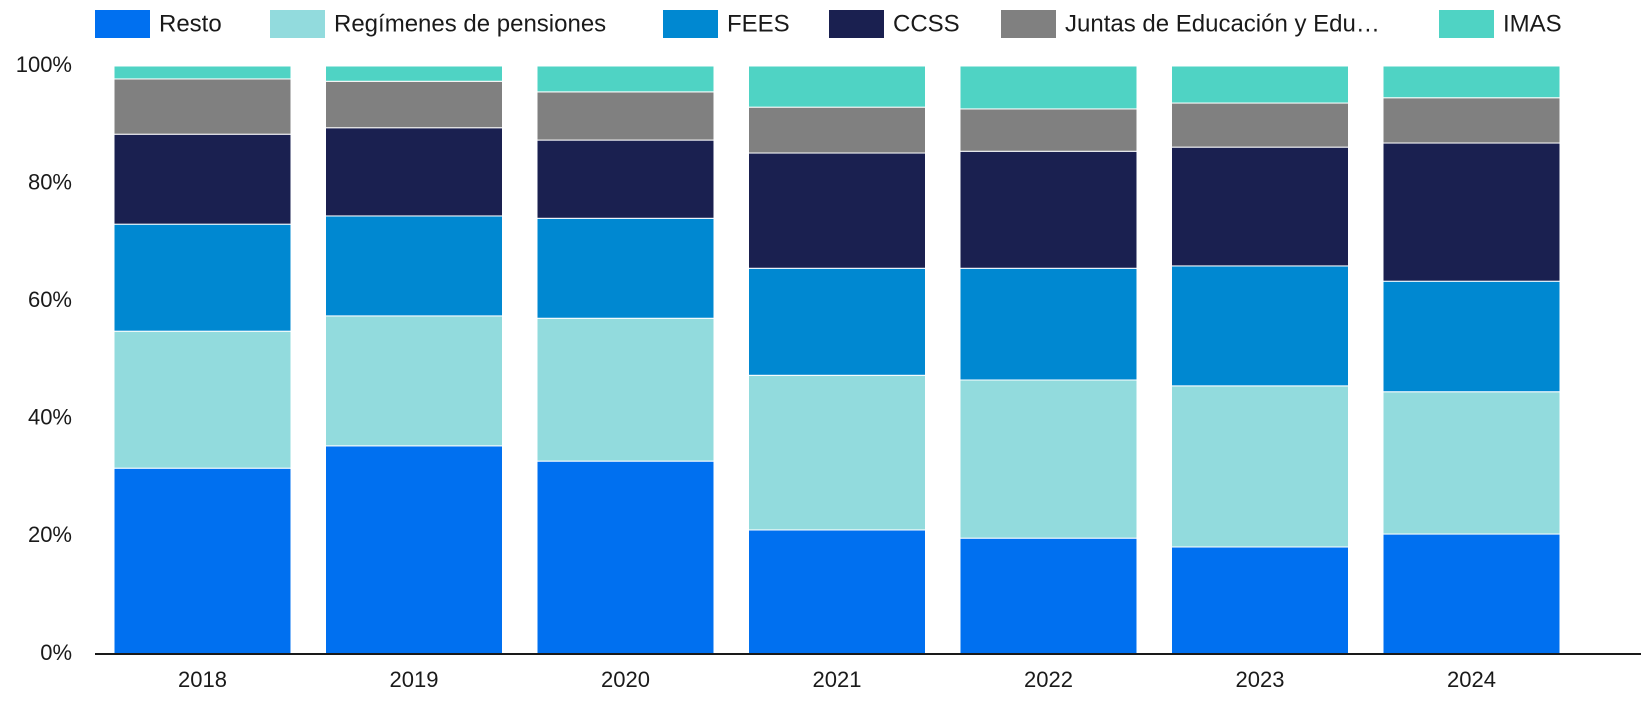  Describe the element at coordinates (758, 23) in the screenshot. I see `legend-label: FEES` at that location.